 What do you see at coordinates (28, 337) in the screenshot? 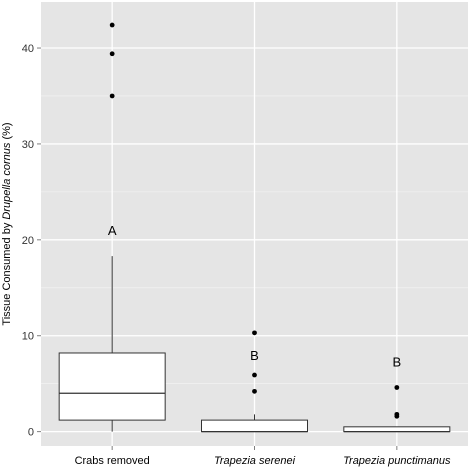
I see `y-tick-label: 10` at bounding box center [28, 337].